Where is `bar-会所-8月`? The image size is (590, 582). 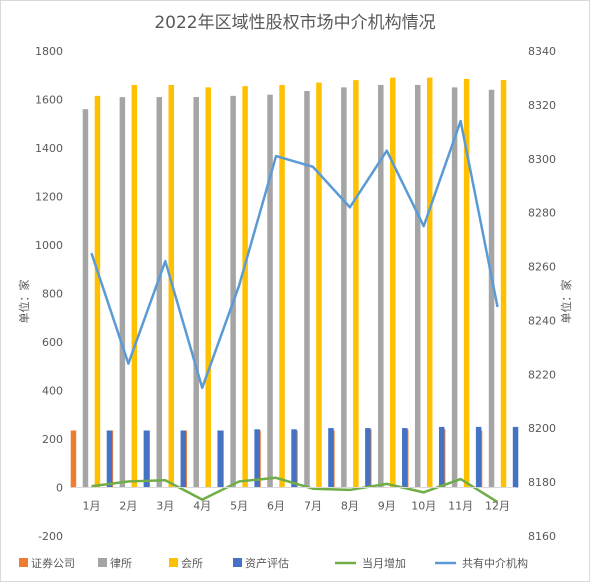 bar-会所-8月 is located at coordinates (356, 284).